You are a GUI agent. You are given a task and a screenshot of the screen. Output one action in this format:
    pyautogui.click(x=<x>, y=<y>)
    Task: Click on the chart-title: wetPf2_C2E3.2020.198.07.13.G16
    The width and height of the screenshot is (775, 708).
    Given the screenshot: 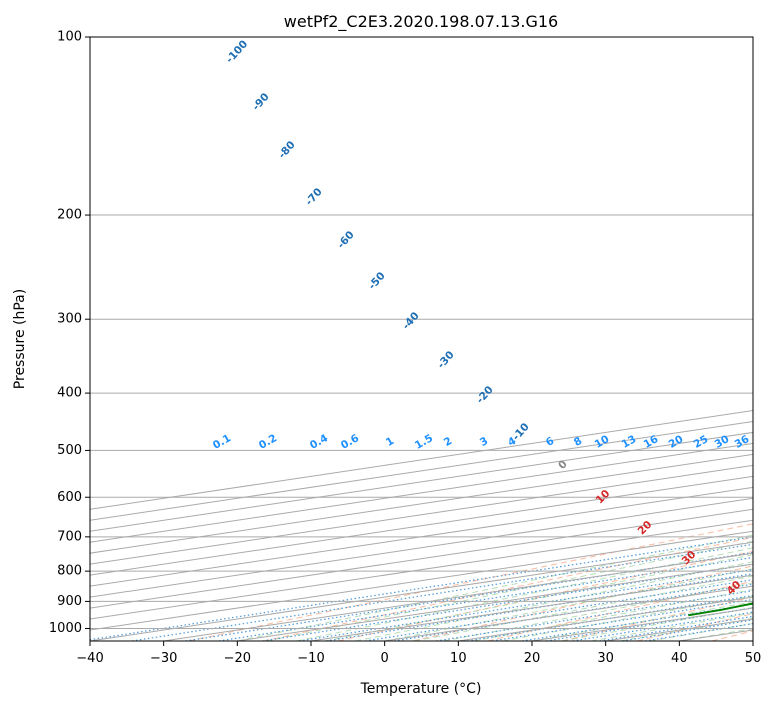 What is the action you would take?
    pyautogui.click(x=421, y=22)
    